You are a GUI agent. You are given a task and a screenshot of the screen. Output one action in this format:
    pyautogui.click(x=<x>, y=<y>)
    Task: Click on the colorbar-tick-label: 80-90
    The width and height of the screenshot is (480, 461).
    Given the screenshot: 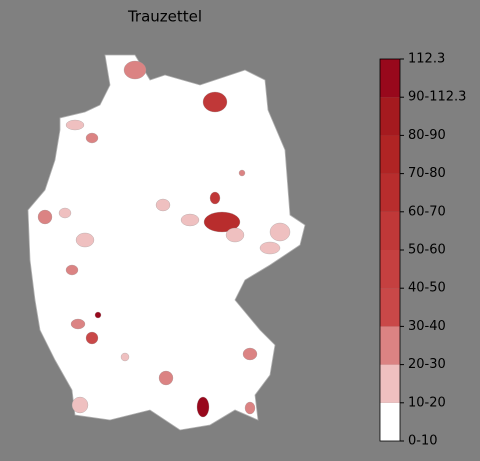 What is the action you would take?
    pyautogui.click(x=427, y=135)
    